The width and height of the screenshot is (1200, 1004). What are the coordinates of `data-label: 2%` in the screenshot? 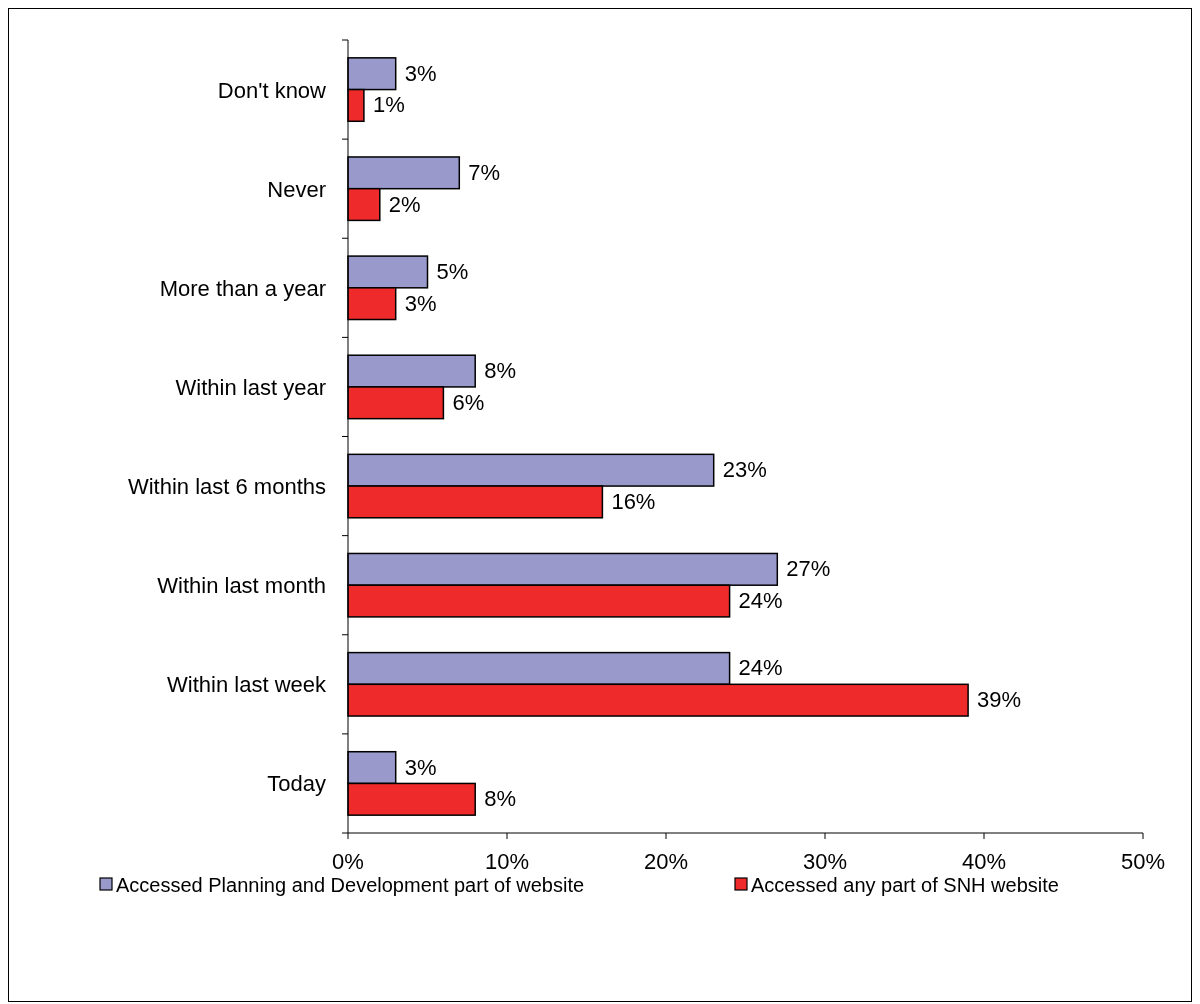 It's located at (404, 204).